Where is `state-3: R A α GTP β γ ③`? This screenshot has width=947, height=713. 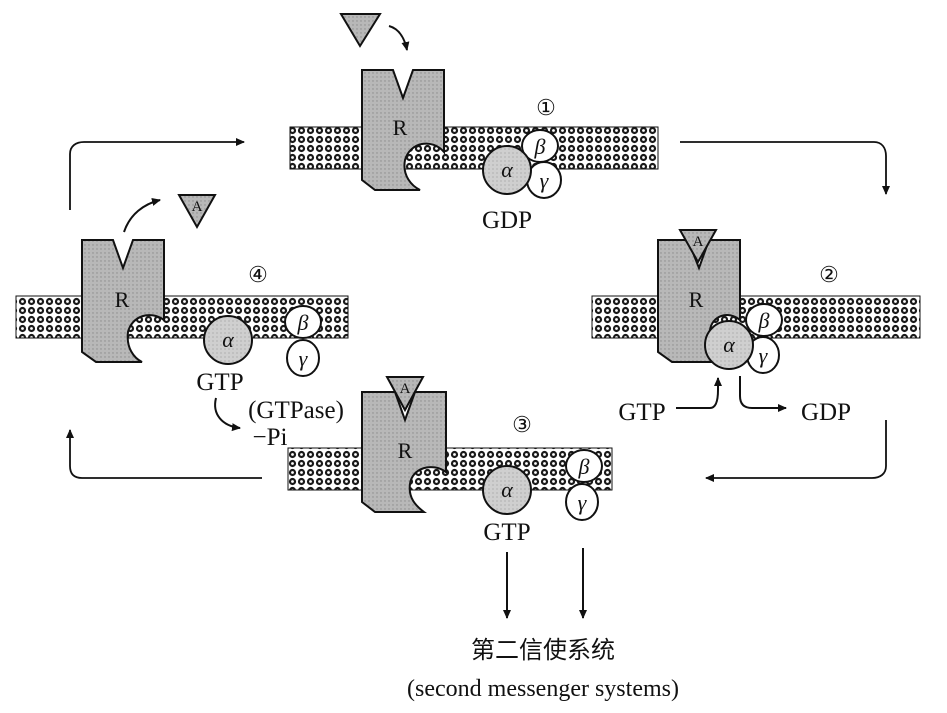 state-3: R A α GTP β γ ③ is located at coordinates (450, 497).